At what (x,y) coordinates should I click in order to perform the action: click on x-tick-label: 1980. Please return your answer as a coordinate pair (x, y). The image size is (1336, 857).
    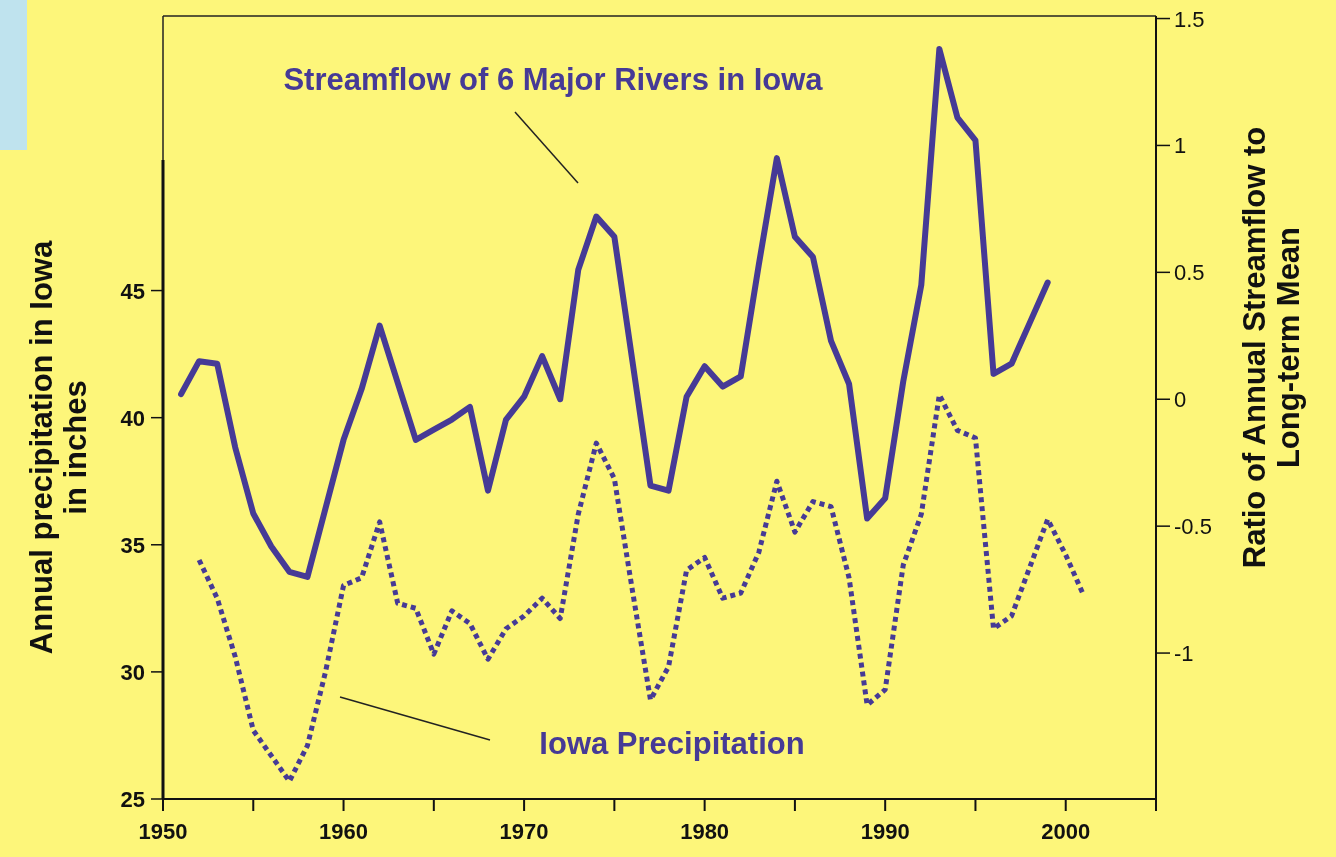
    Looking at the image, I should click on (705, 831).